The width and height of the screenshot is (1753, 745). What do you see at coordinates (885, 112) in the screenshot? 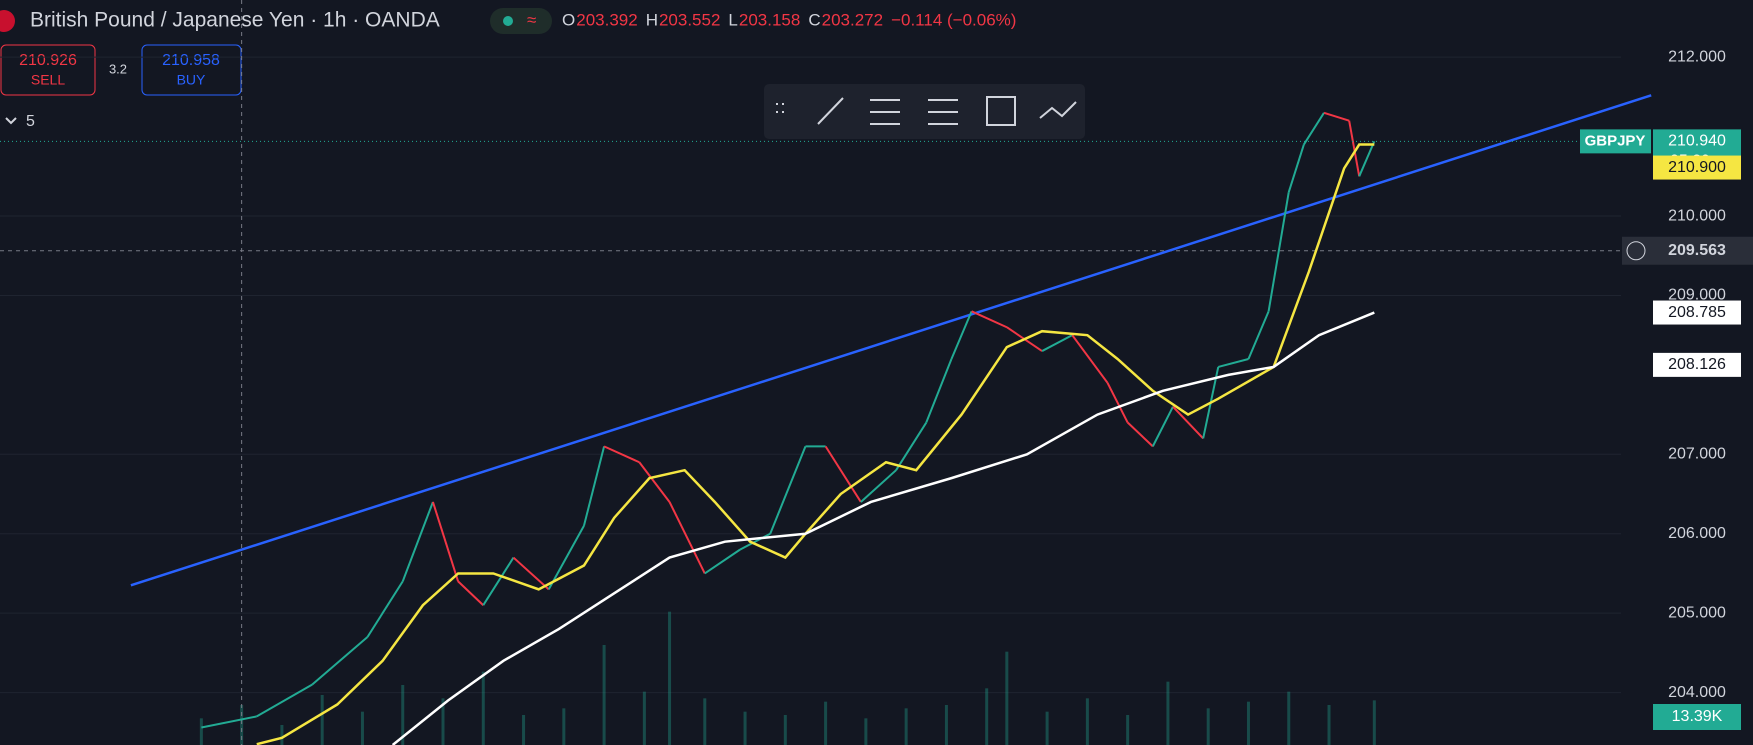
I see `fib-tool` at bounding box center [885, 112].